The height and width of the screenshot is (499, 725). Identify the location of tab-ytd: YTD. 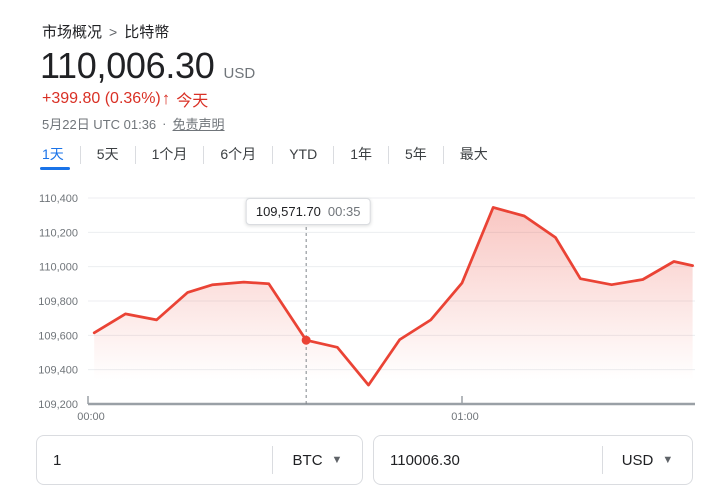
(303, 154).